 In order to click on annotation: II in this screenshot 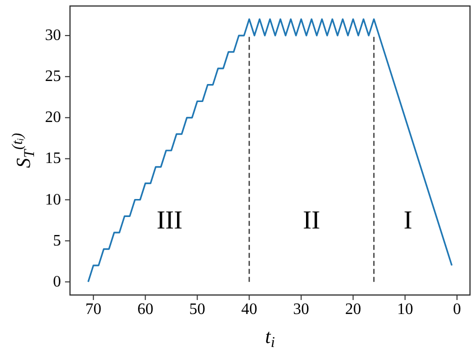, I will do `click(311, 220)`.